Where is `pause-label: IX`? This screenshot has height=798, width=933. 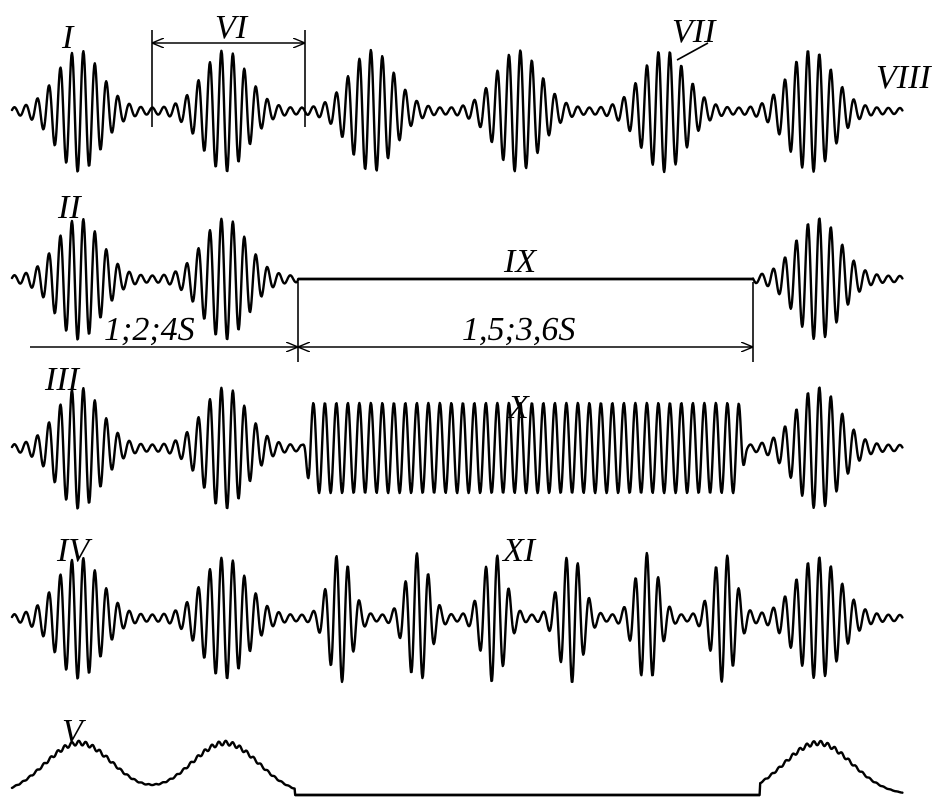
pause-label: IX is located at coordinates (520, 261).